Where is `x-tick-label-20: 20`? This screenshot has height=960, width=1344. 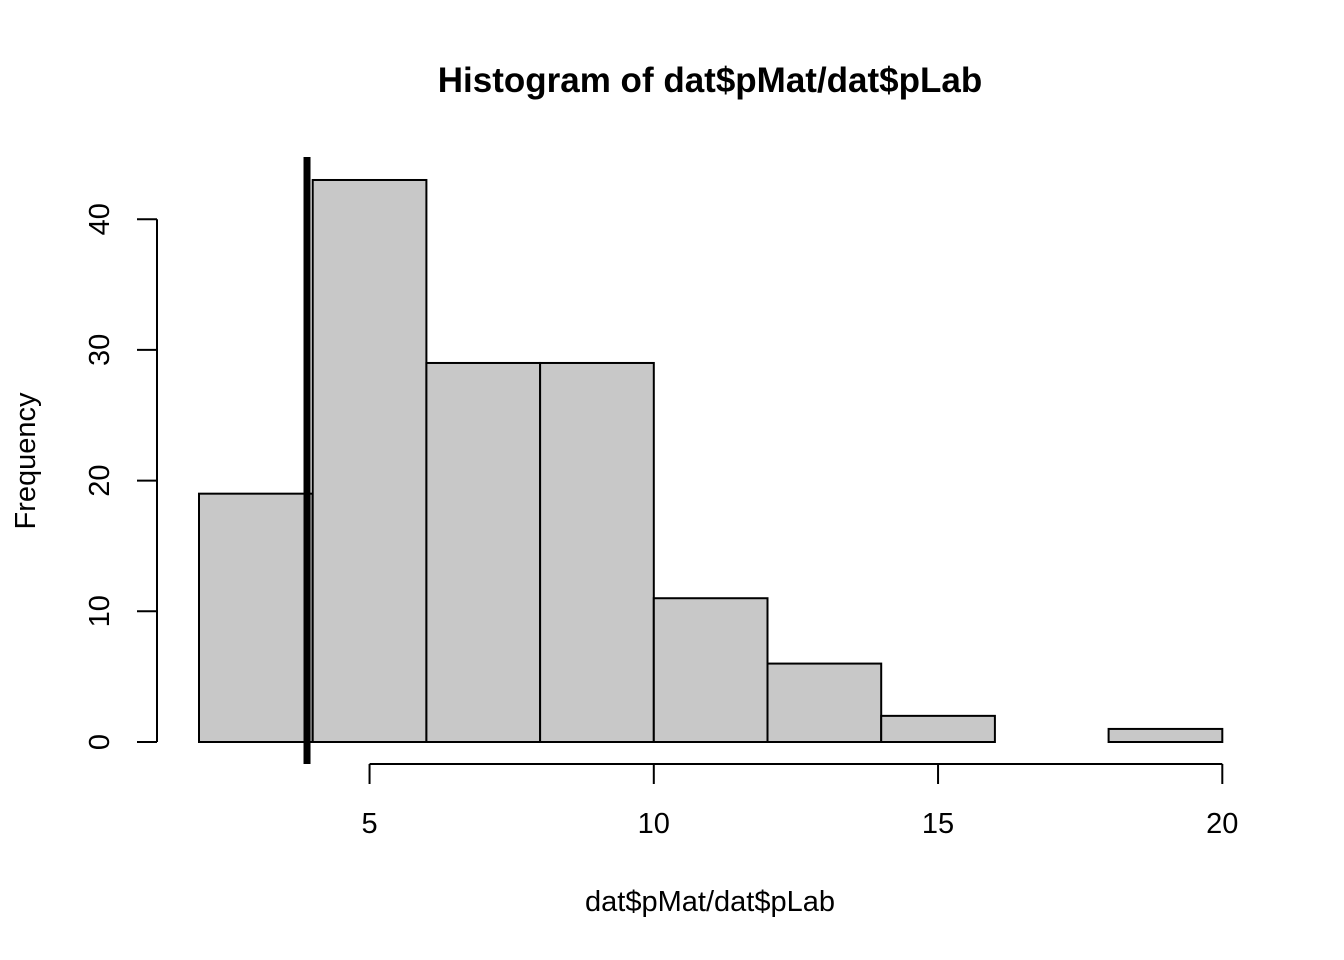 x-tick-label-20: 20 is located at coordinates (1222, 824).